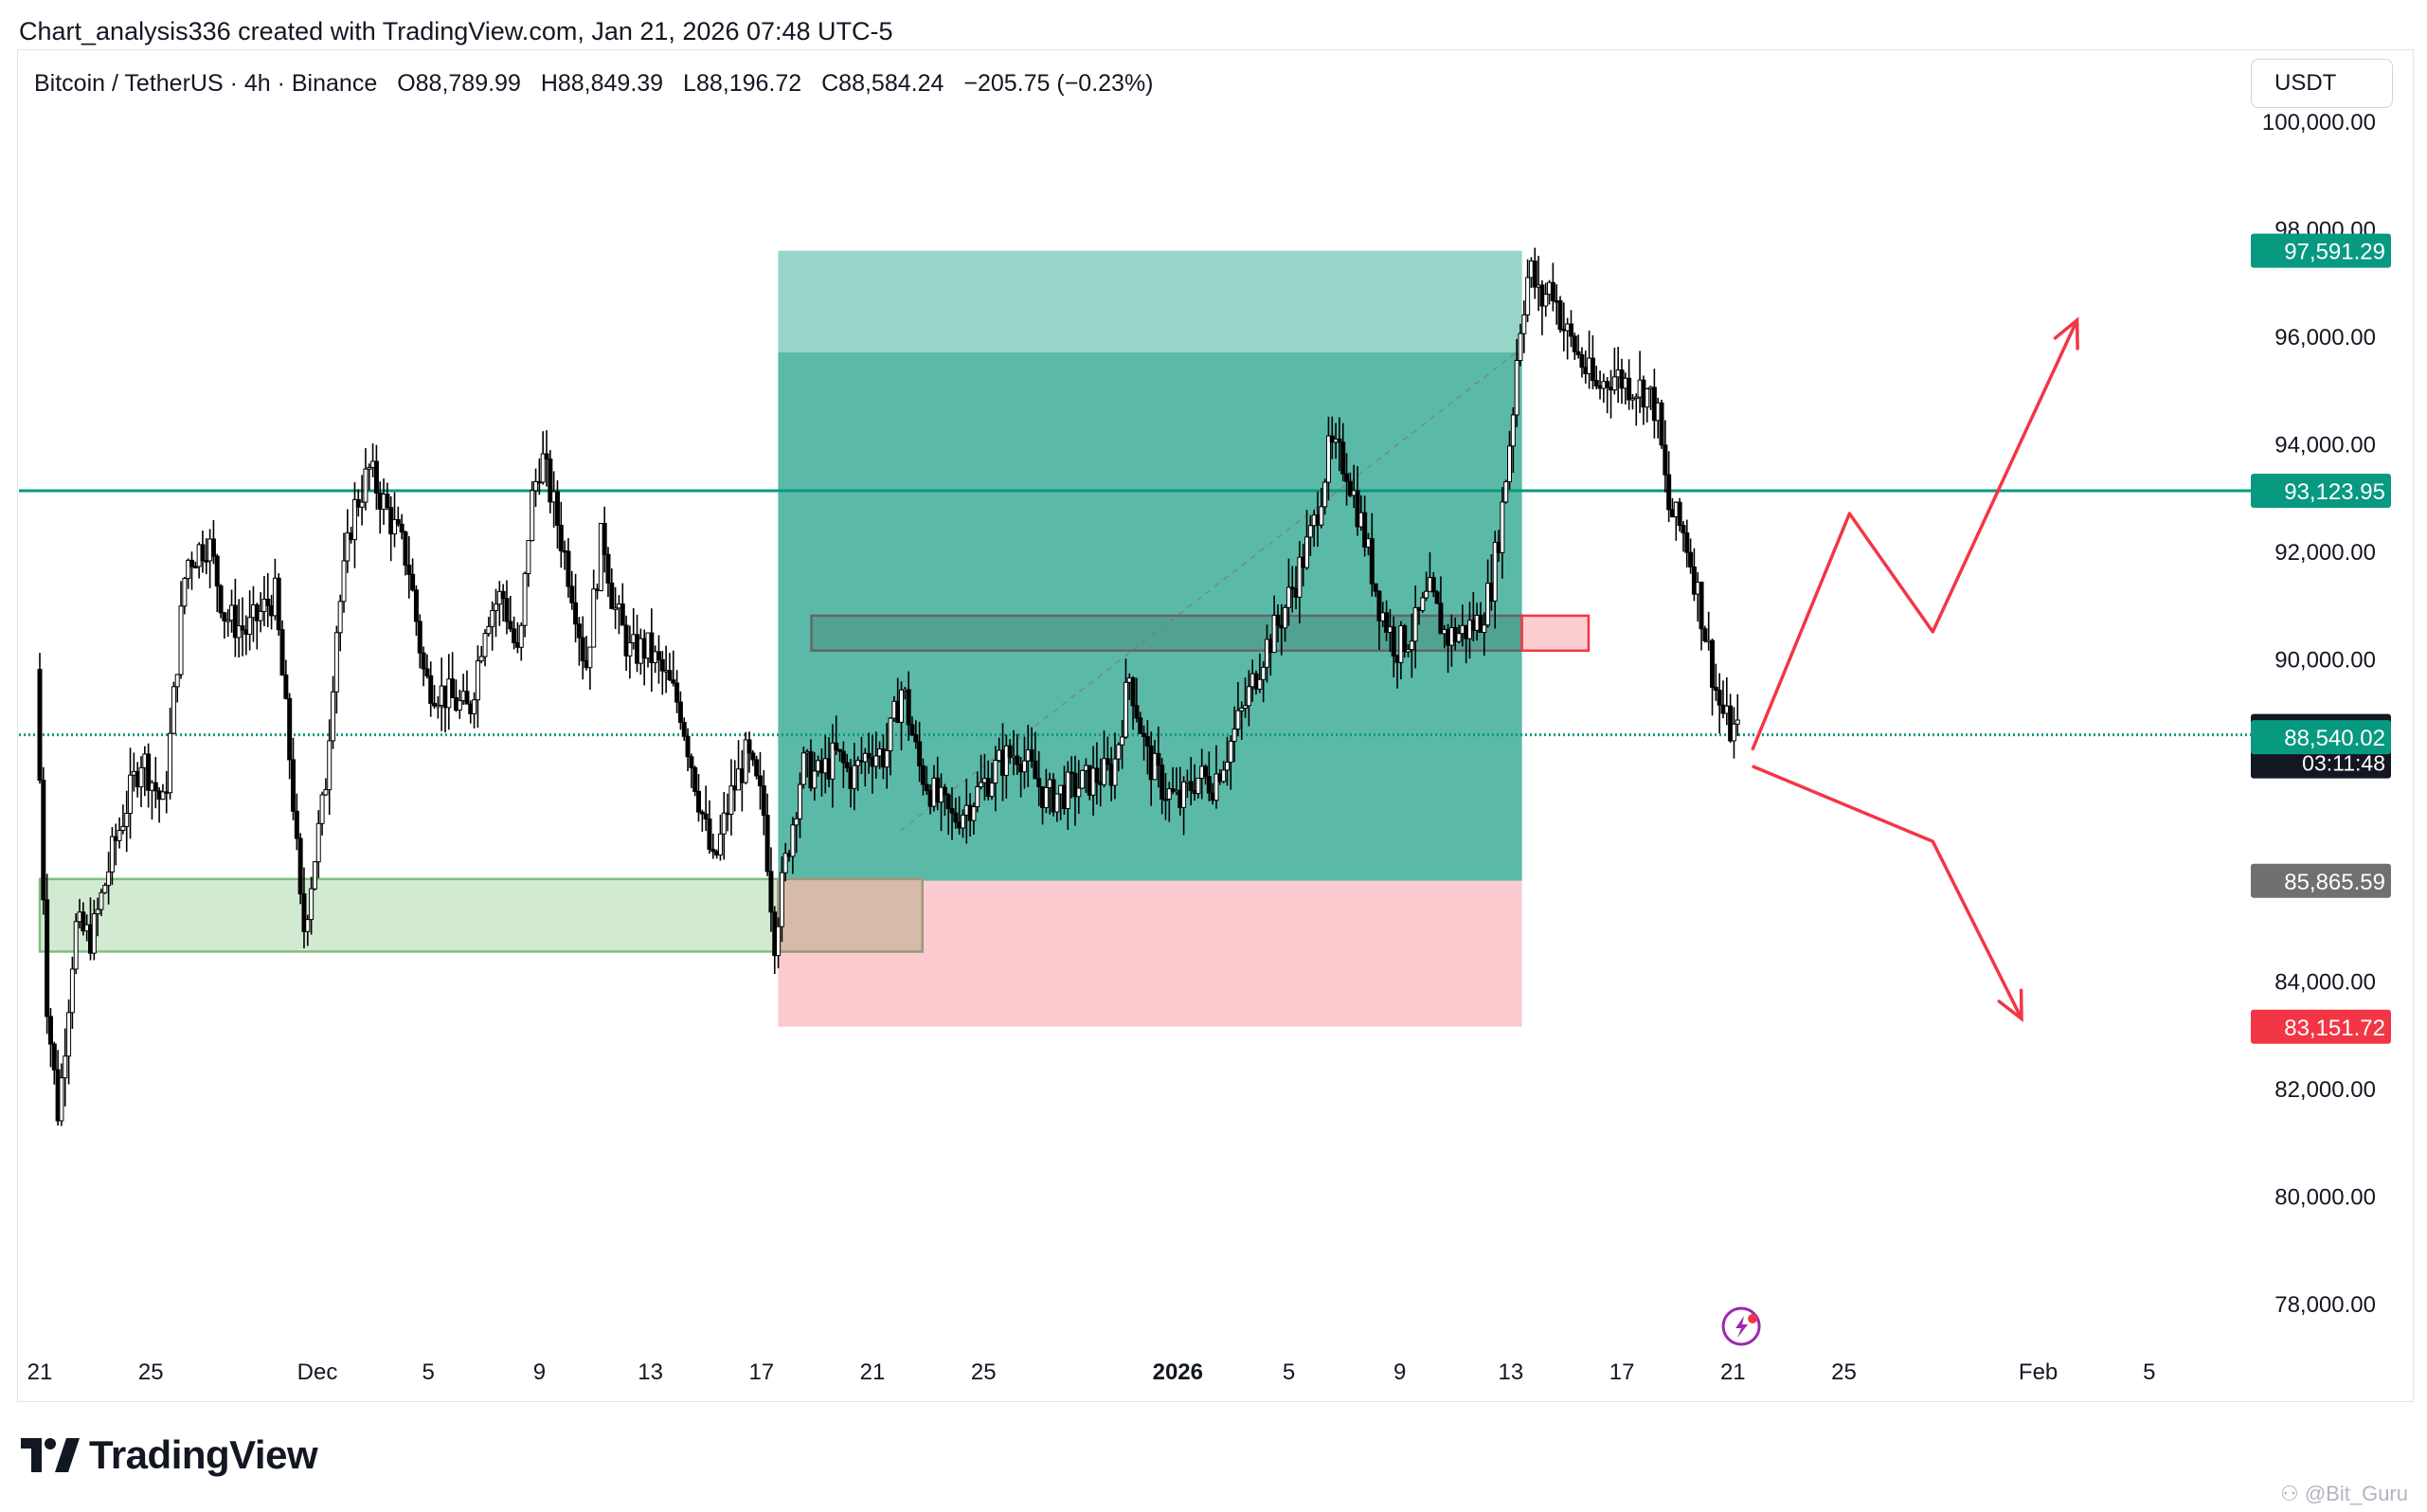 The width and height of the screenshot is (2427, 1512). I want to click on currency-button: USDT, so click(2322, 83).